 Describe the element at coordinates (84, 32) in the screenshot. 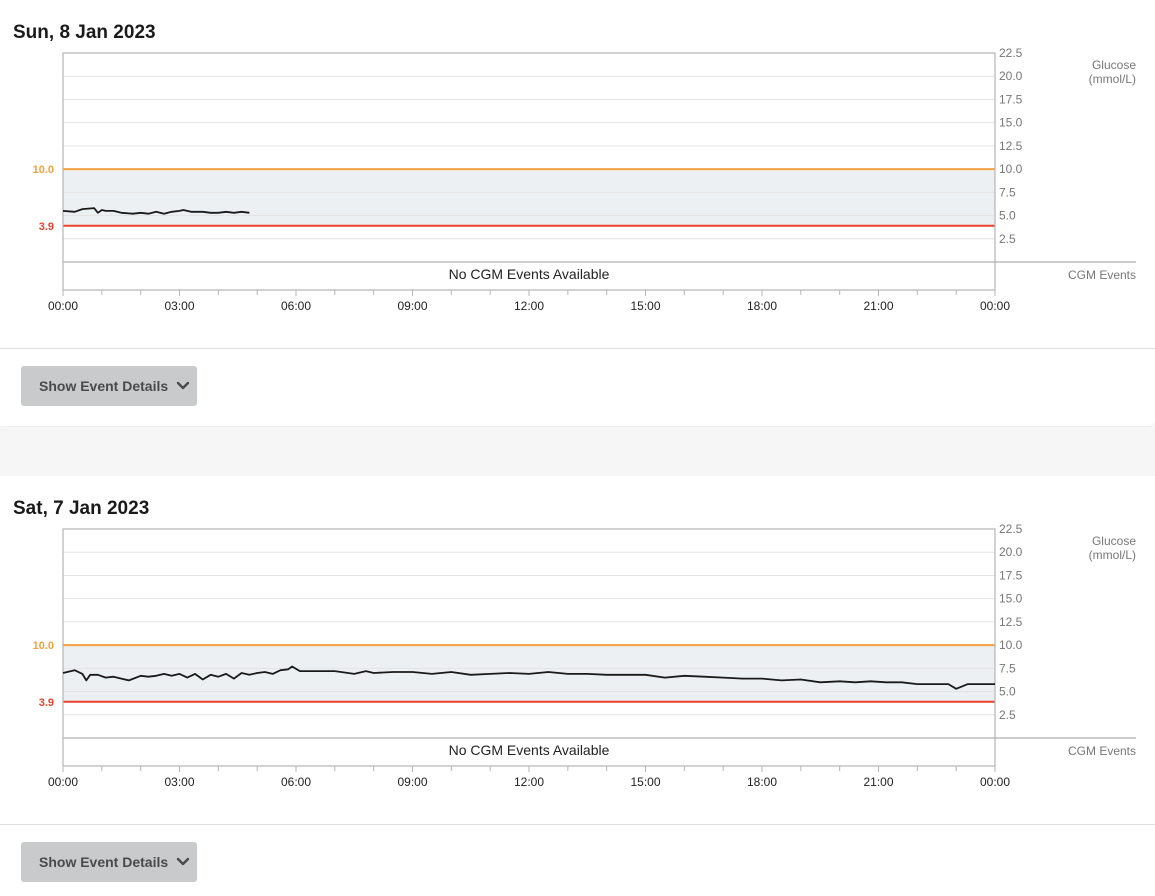

I see `day-title: Sun, 8 Jan 2023` at that location.